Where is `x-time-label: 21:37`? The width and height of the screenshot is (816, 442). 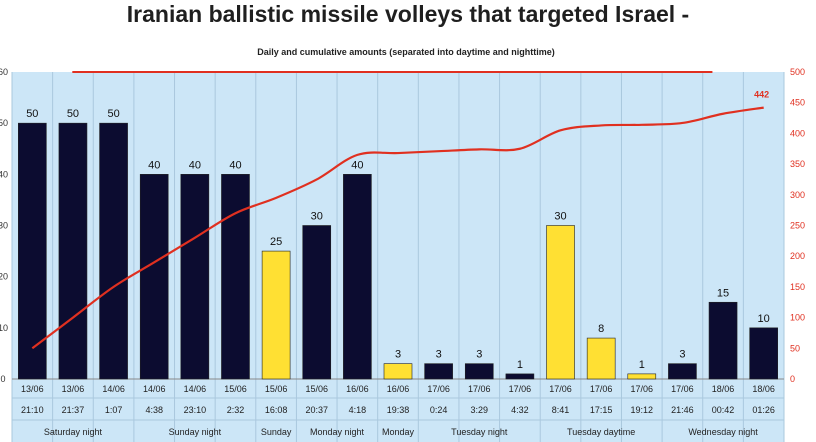
x-time-label: 21:37 is located at coordinates (73, 410).